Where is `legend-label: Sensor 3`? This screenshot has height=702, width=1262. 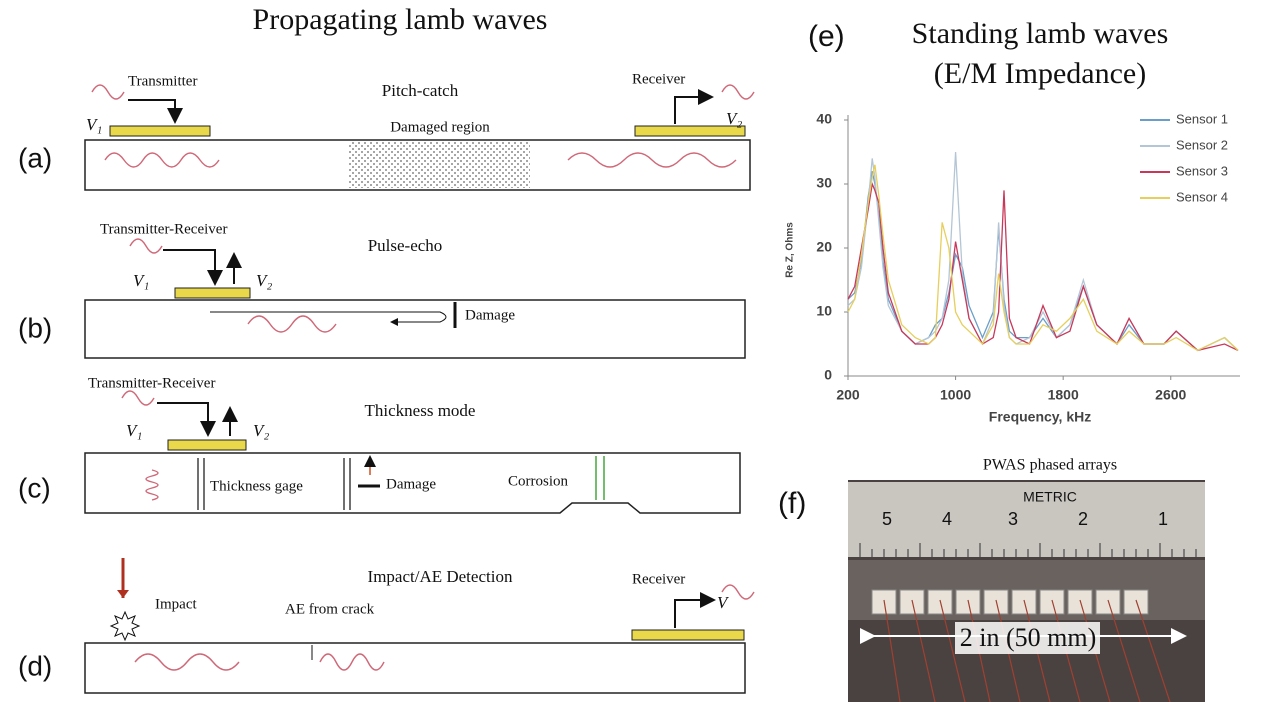
legend-label: Sensor 3 is located at coordinates (1202, 170).